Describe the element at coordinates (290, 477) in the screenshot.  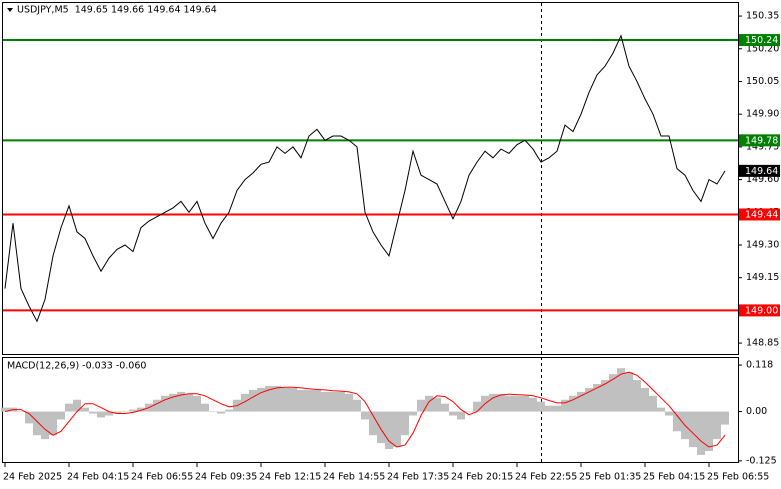
I see `x-tick-label: 24 Feb 12:15` at that location.